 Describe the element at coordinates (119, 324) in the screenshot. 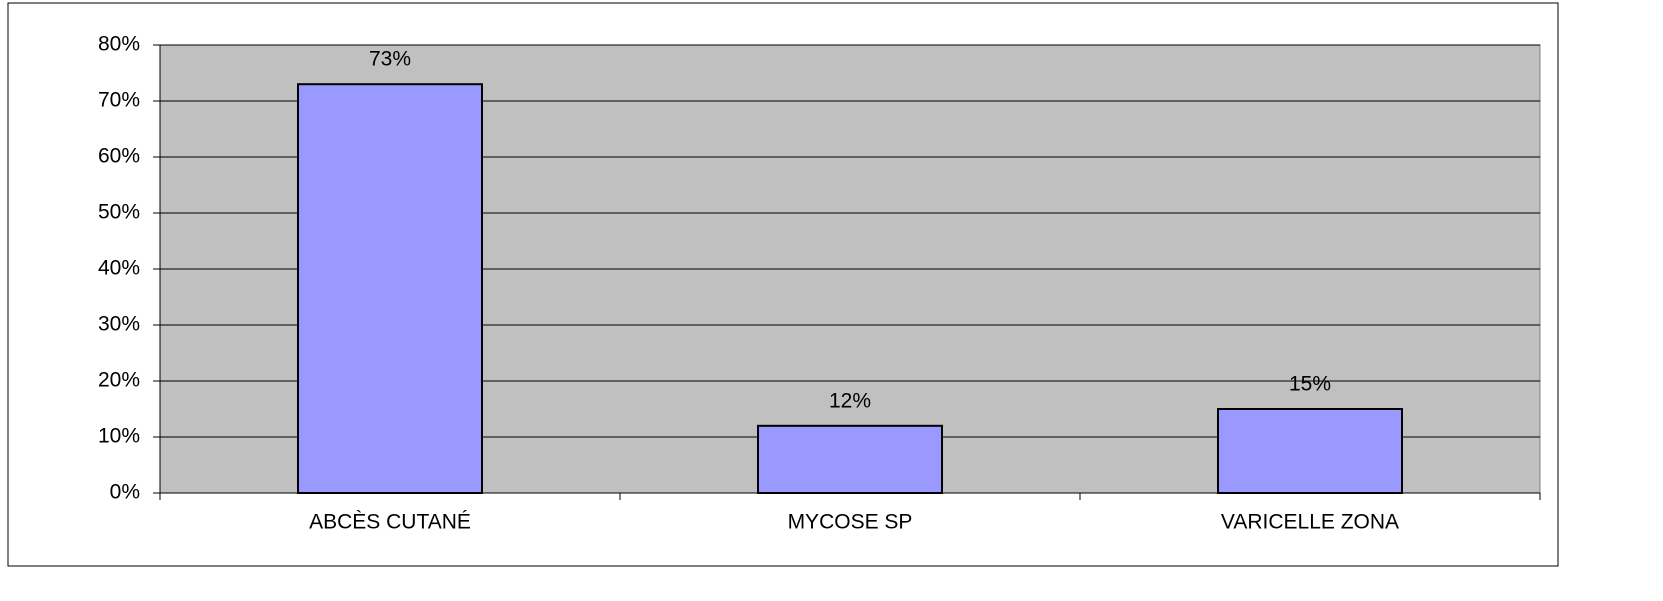

I see `y-tick-label: 30%` at that location.